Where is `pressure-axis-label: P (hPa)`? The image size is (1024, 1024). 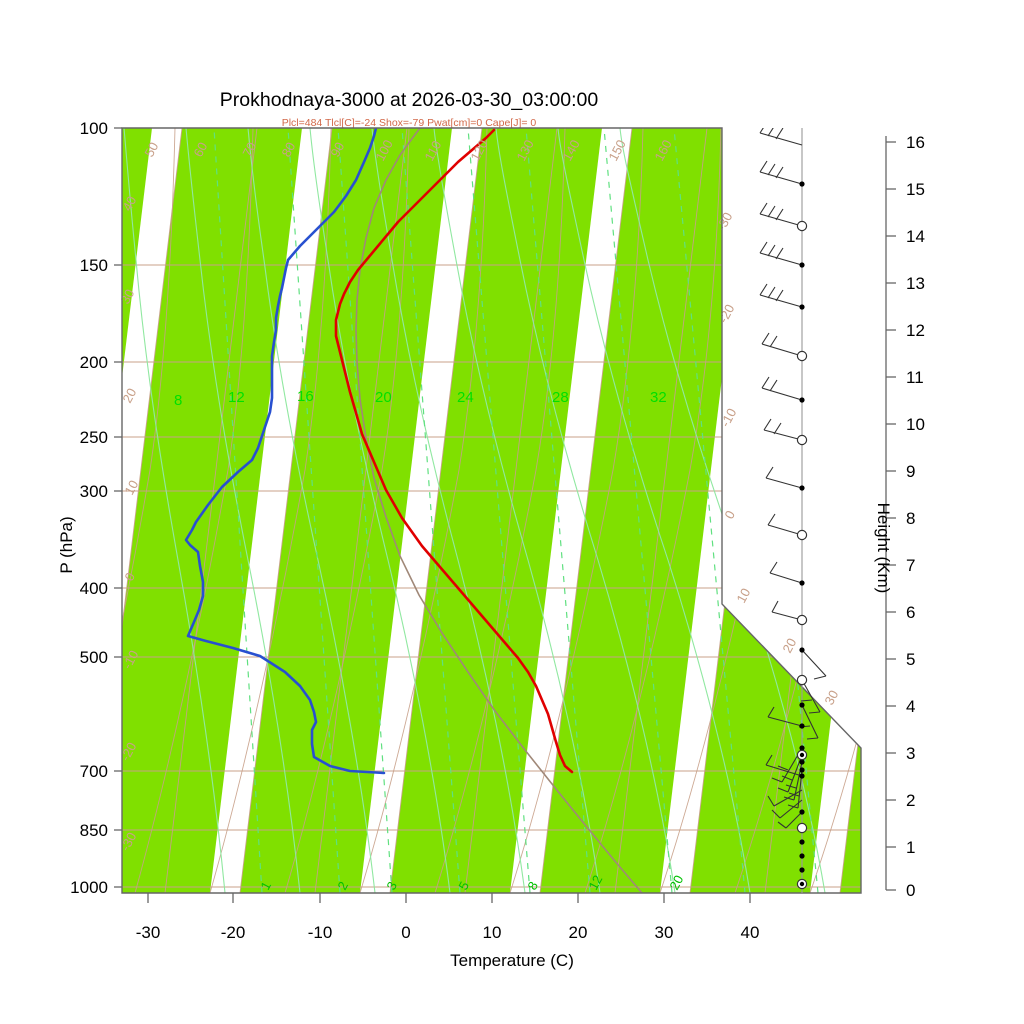 pressure-axis-label: P (hPa) is located at coordinates (66, 544).